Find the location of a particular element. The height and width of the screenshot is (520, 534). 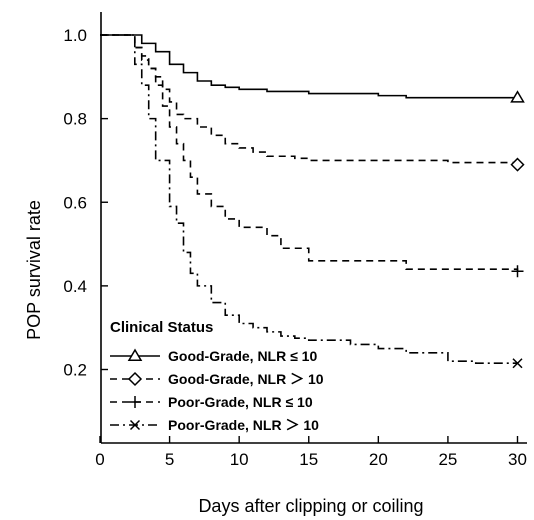

legend-entry-1: Good-Grade, NLR ≤ 10 is located at coordinates (213, 356).